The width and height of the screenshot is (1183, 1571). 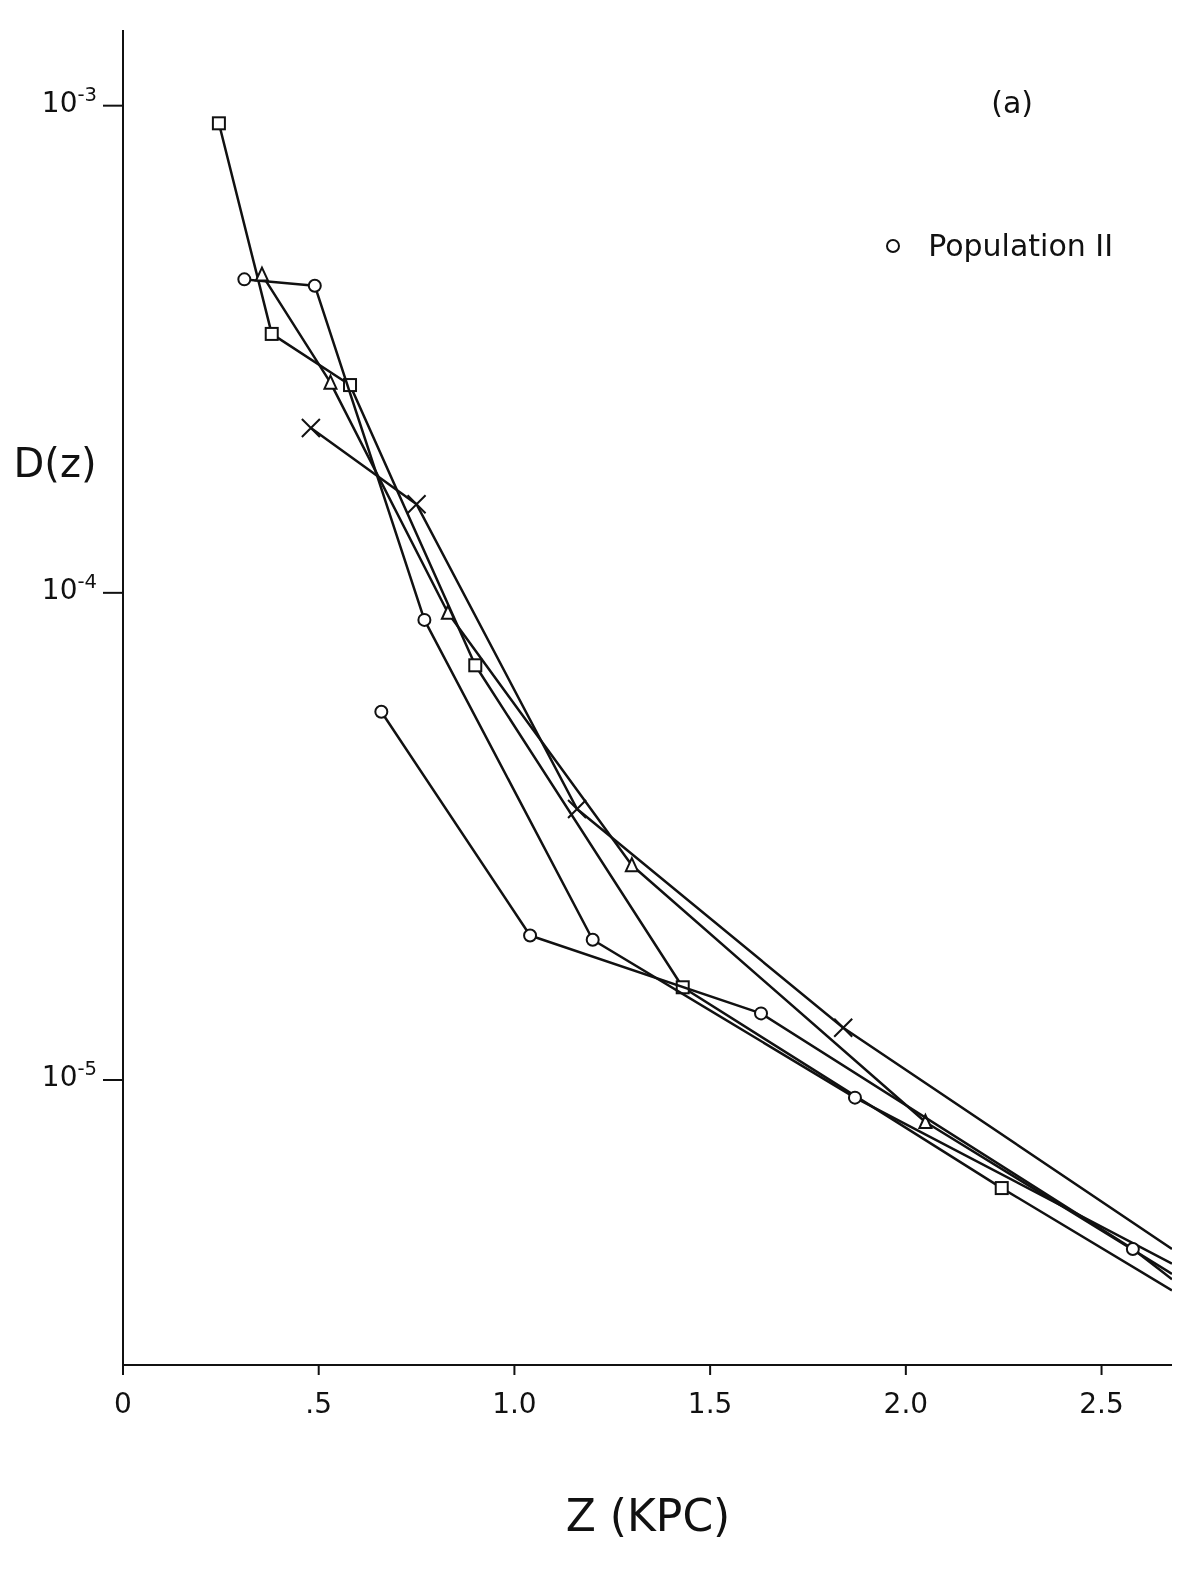 What do you see at coordinates (55, 463) in the screenshot?
I see `y-axis-title: D(z)` at bounding box center [55, 463].